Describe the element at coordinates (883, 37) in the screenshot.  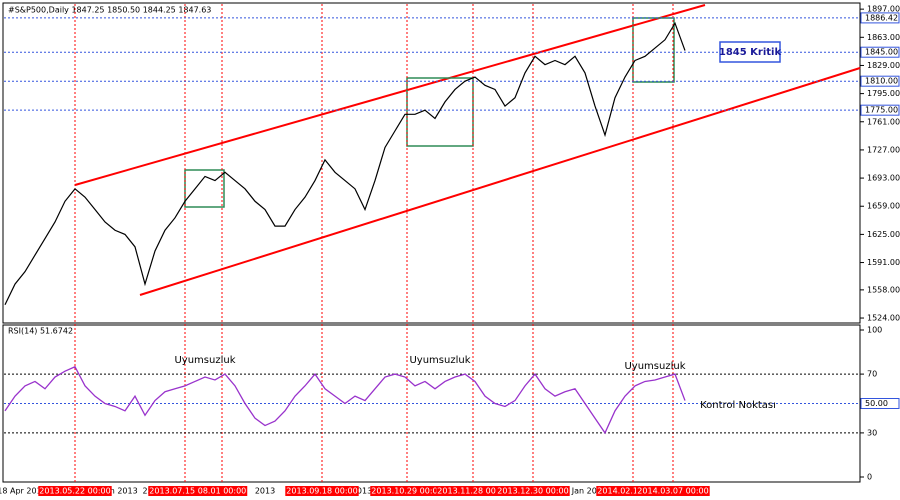
I see `y-tick-label: 1863.00` at that location.